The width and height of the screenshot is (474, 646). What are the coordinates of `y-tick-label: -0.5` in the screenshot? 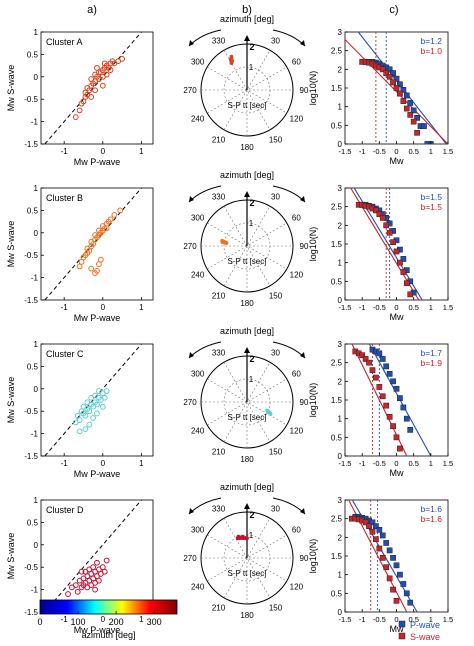 It's located at (31, 411).